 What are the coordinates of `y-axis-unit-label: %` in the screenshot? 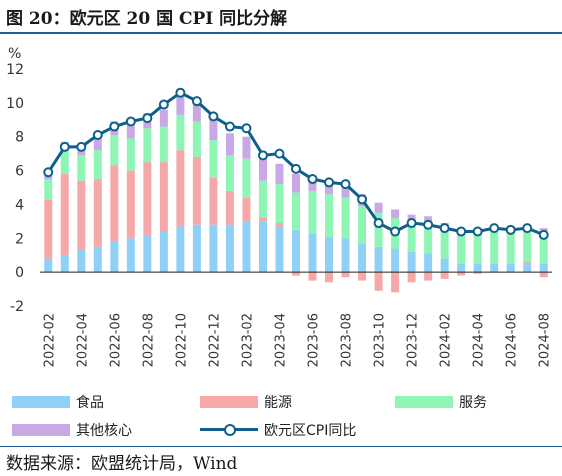 It's located at (14, 54).